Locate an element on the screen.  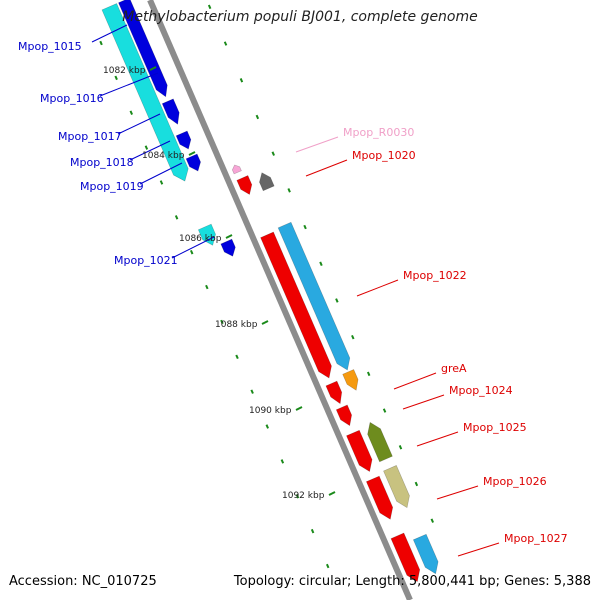
gene-label-mpop-1026: Mpop_1026 is located at coordinates (515, 481).